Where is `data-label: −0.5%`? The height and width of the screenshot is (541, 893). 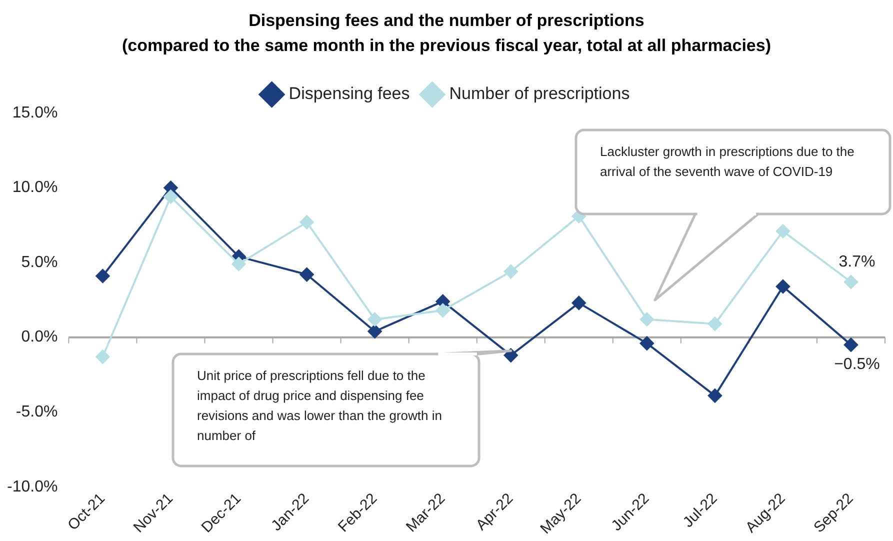
data-label: −0.5% is located at coordinates (857, 365).